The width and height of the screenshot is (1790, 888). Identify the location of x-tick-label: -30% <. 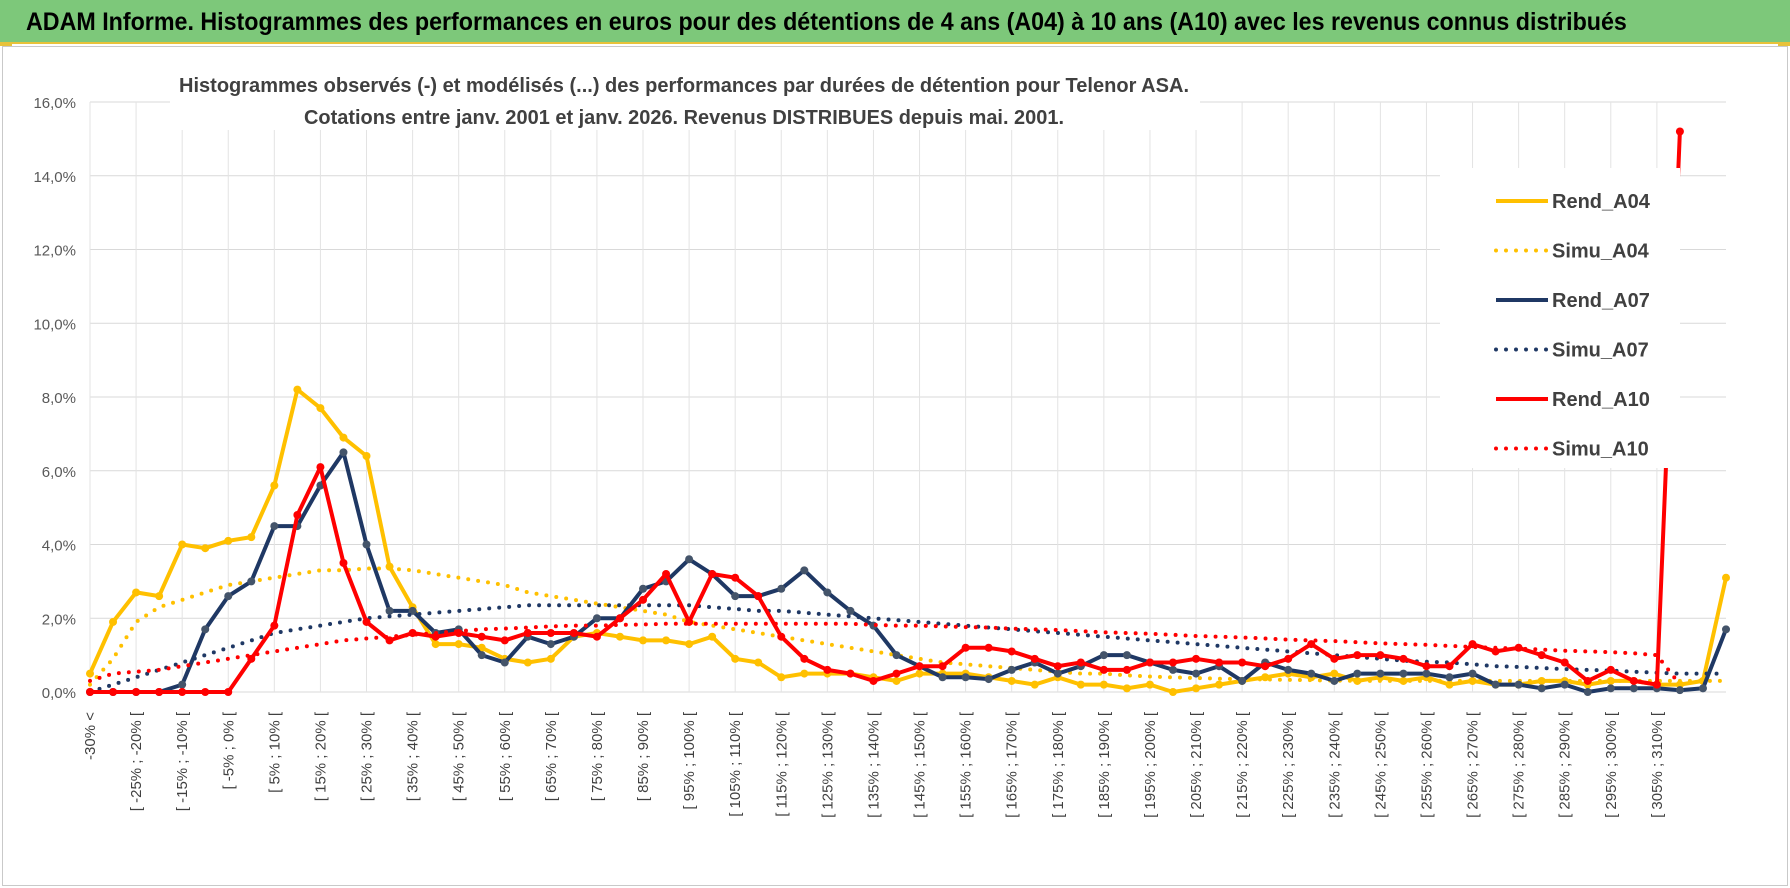
(90, 736).